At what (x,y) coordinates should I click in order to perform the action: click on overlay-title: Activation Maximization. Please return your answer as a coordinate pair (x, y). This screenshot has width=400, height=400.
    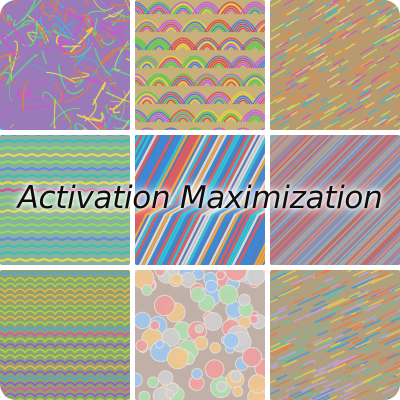
    Looking at the image, I should click on (200, 198).